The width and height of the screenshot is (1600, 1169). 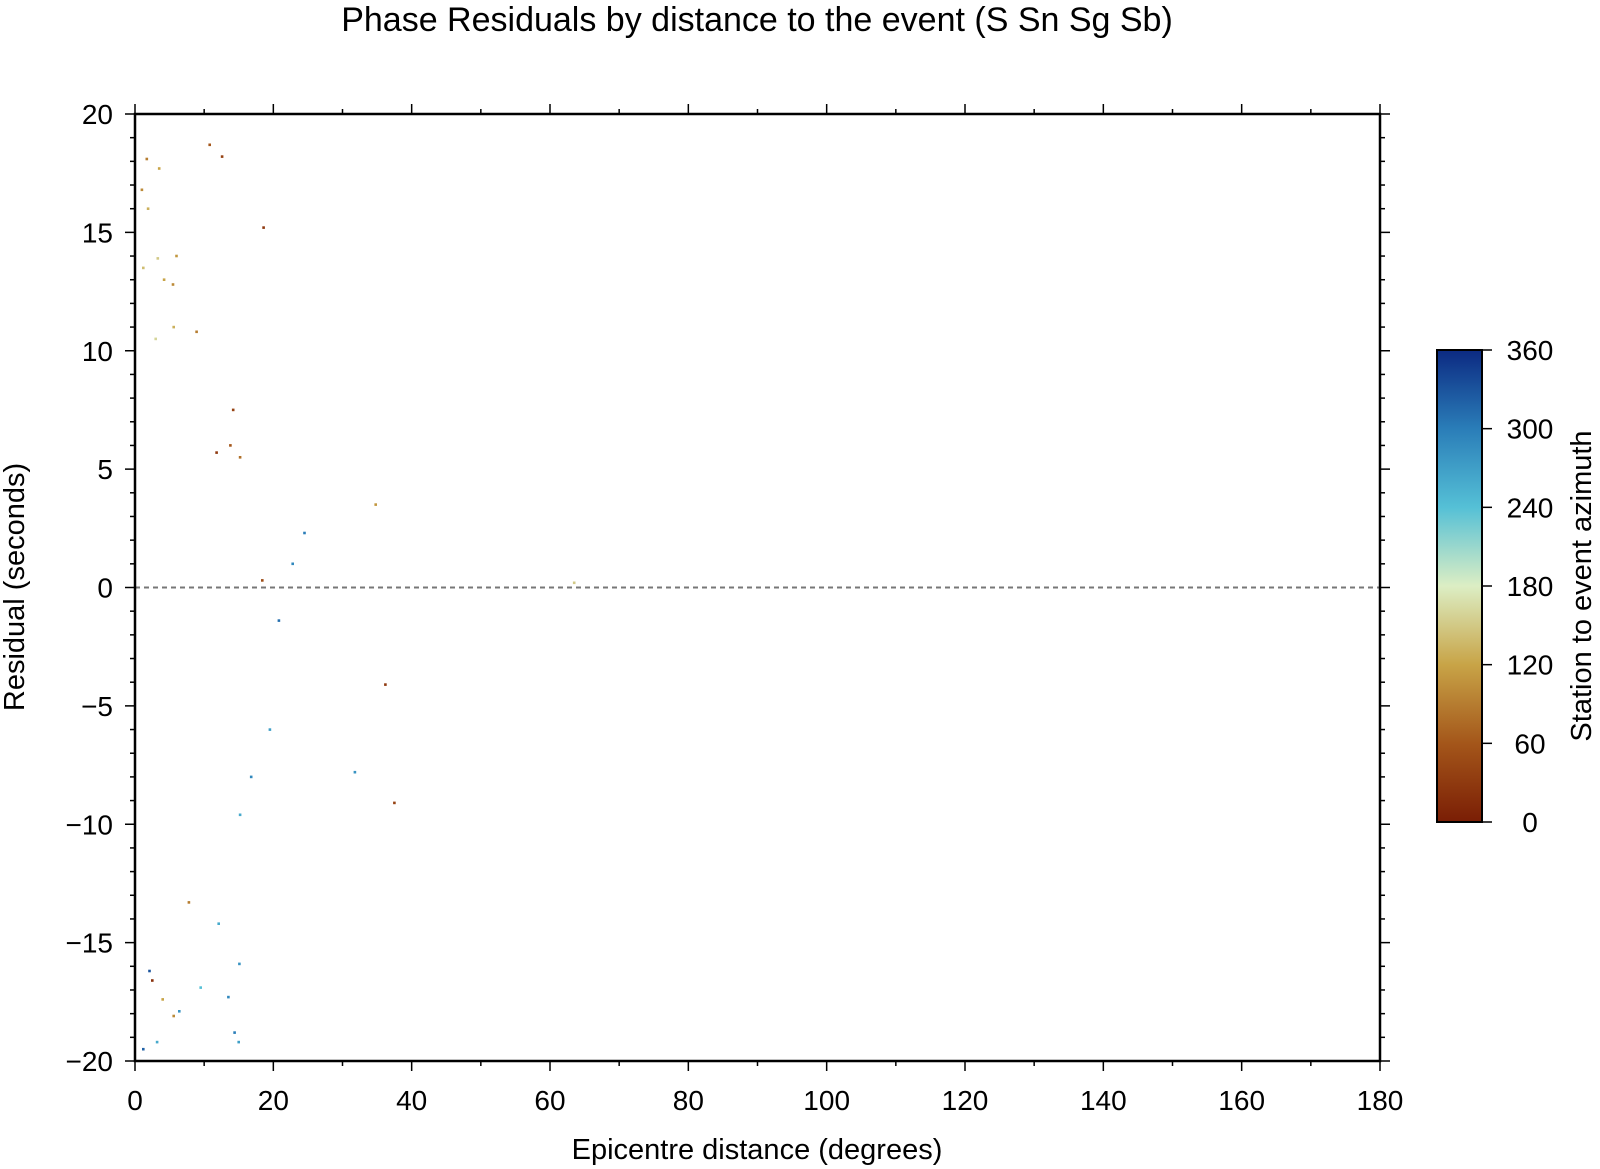 I want to click on x-tick-label: 40, so click(x=411, y=1100).